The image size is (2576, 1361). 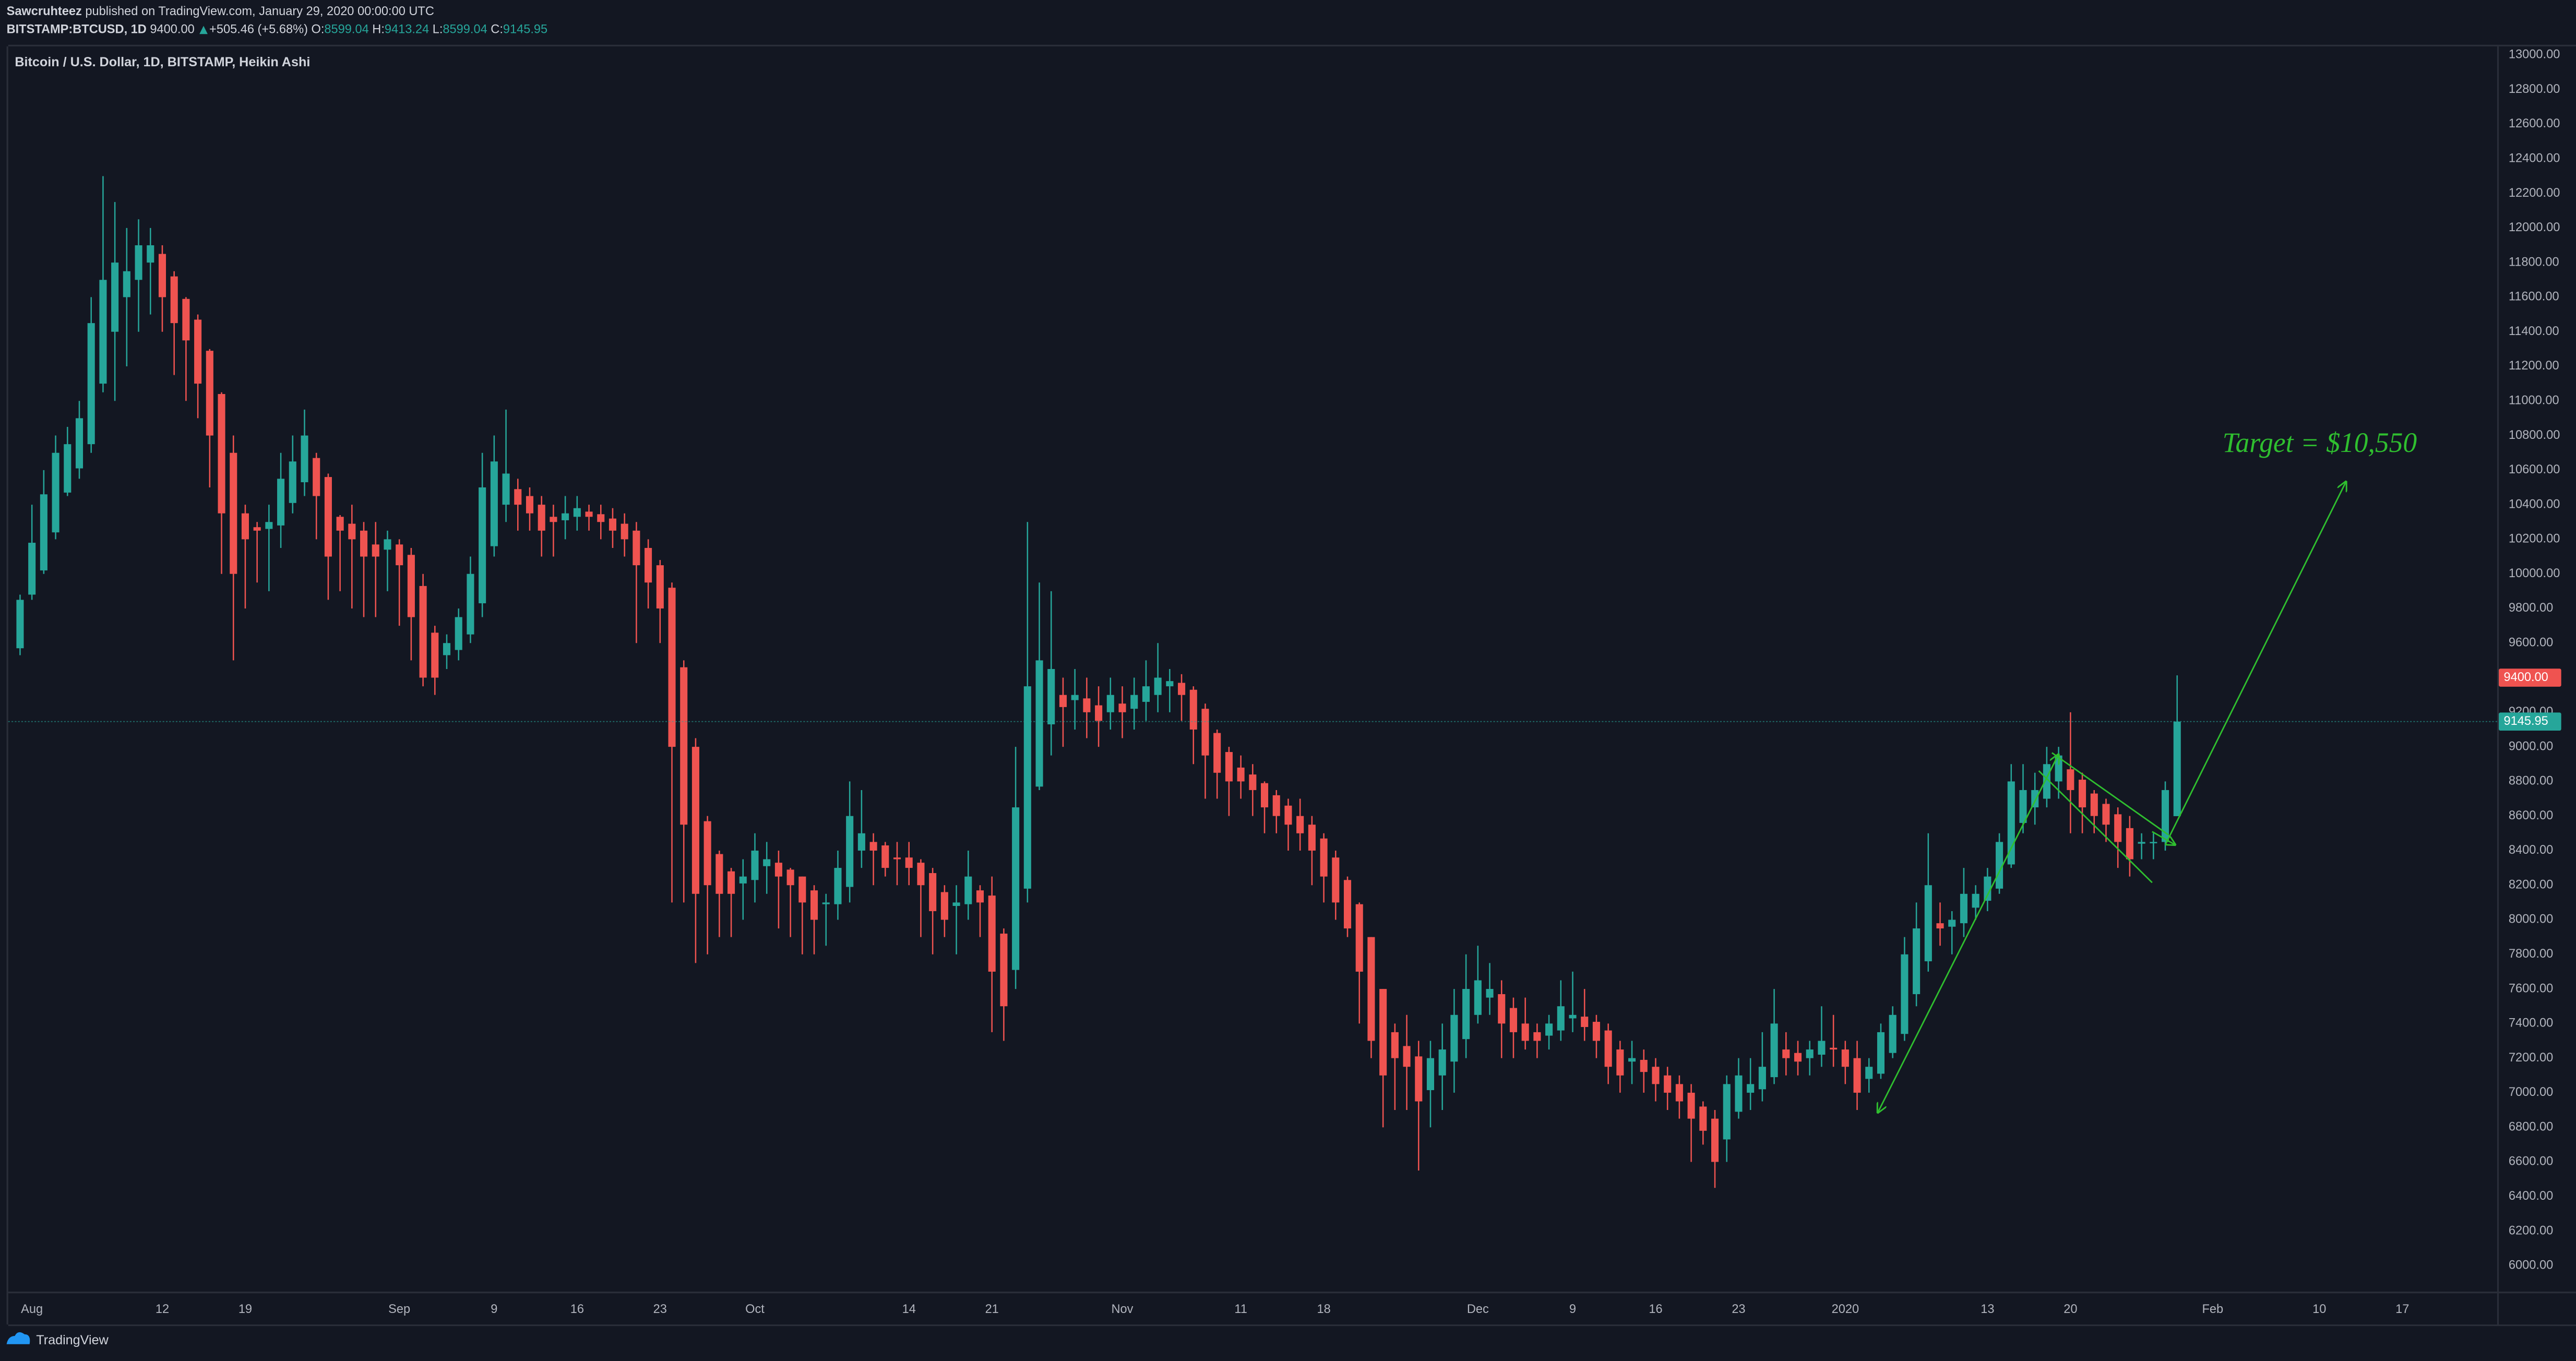 I want to click on x-tick-label: 11, so click(x=1241, y=1309).